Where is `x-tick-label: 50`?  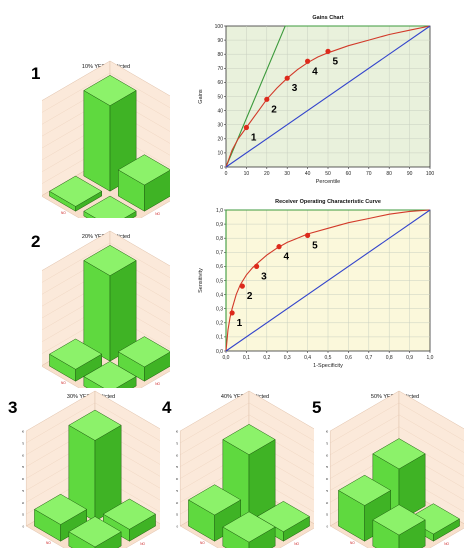
x-tick-label: 50 is located at coordinates (328, 174).